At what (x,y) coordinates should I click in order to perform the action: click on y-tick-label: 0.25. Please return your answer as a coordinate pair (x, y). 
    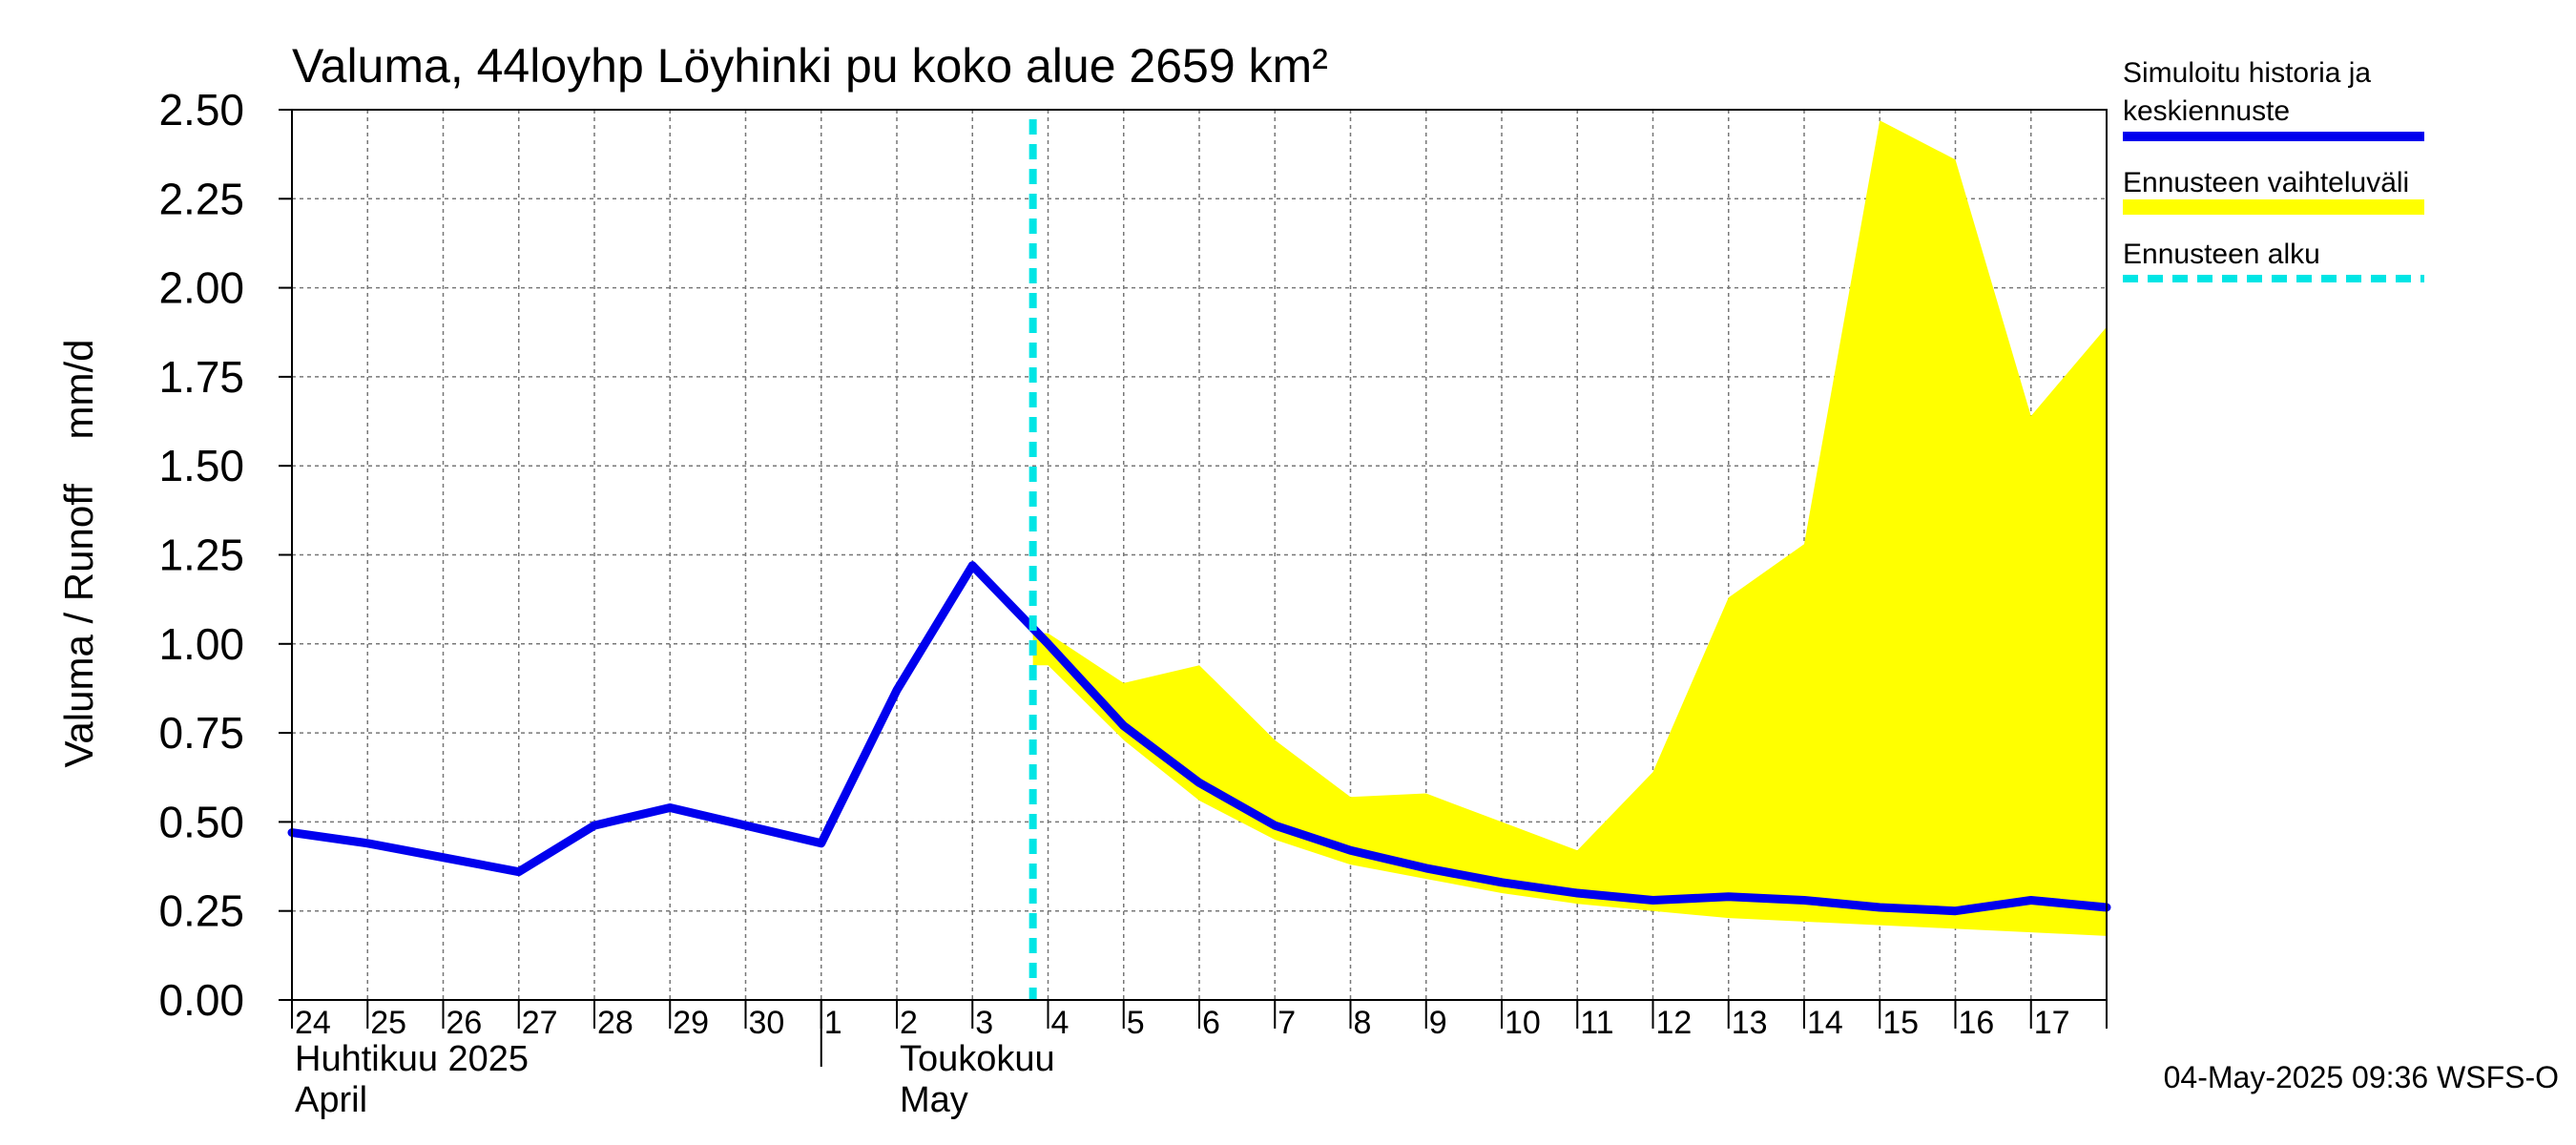
    Looking at the image, I should click on (201, 911).